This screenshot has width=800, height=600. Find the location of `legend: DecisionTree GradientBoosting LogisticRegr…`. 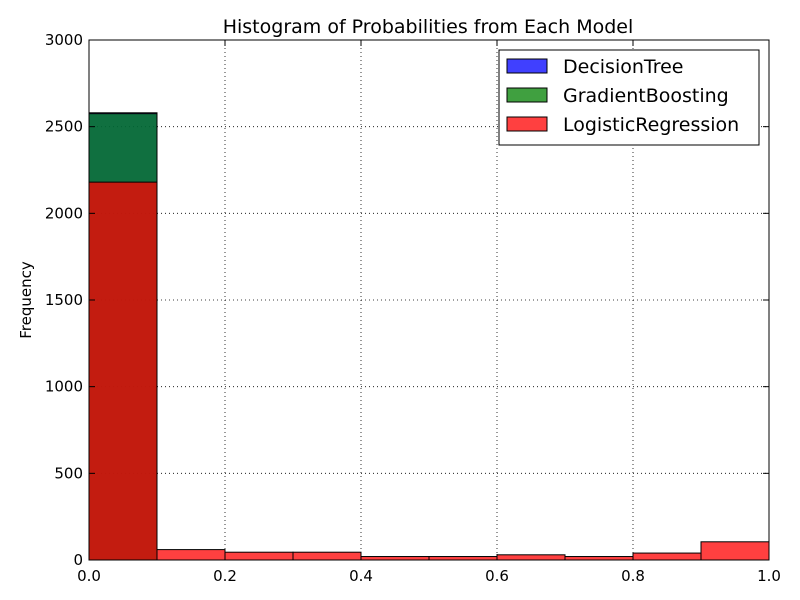

legend: DecisionTree GradientBoosting LogisticRegr… is located at coordinates (629, 97).